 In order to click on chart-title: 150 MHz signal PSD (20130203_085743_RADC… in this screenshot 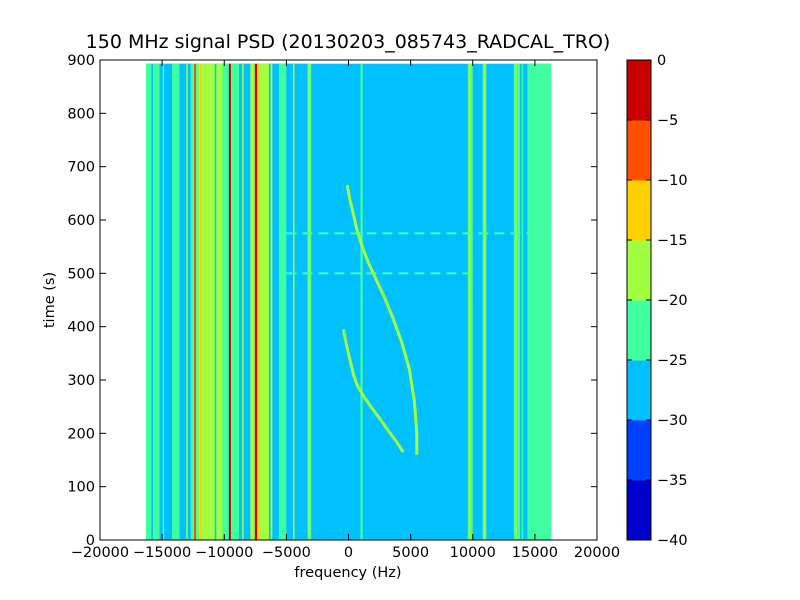, I will do `click(348, 42)`.